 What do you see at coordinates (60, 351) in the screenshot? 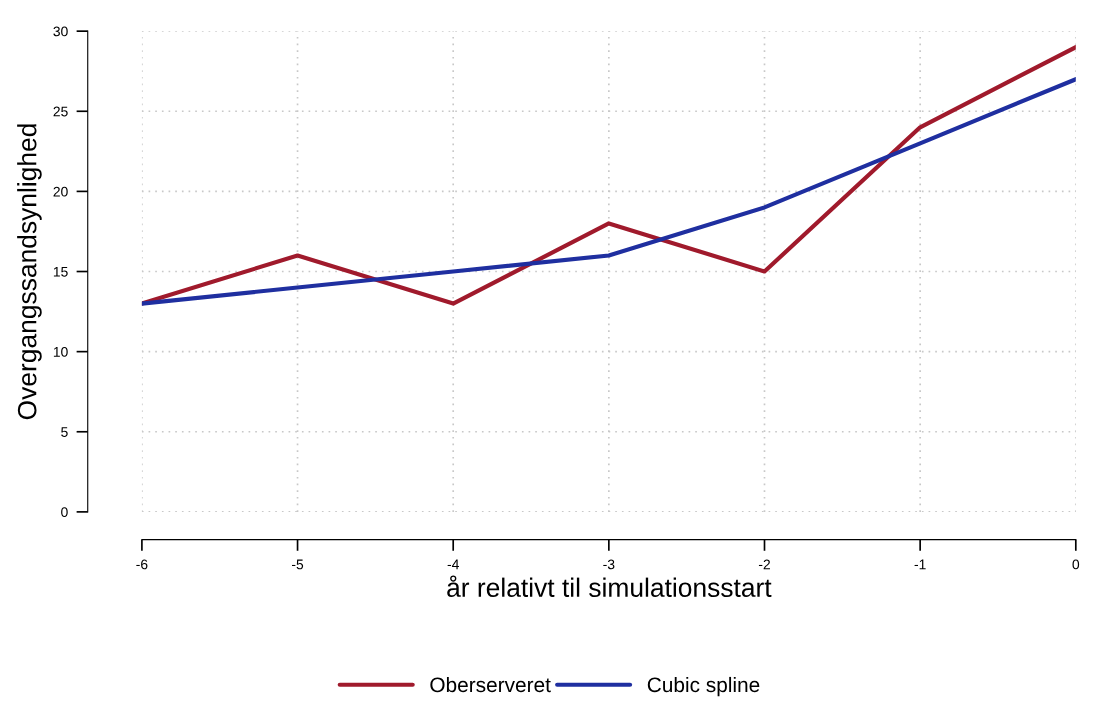
I see `y-tick-label: 10` at bounding box center [60, 351].